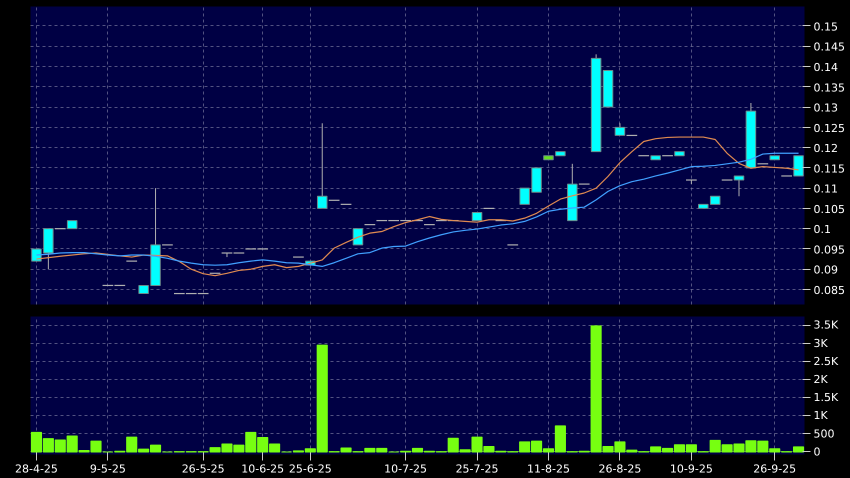 This screenshot has width=850, height=478. I want to click on y-tick-label: 0.095, so click(829, 249).